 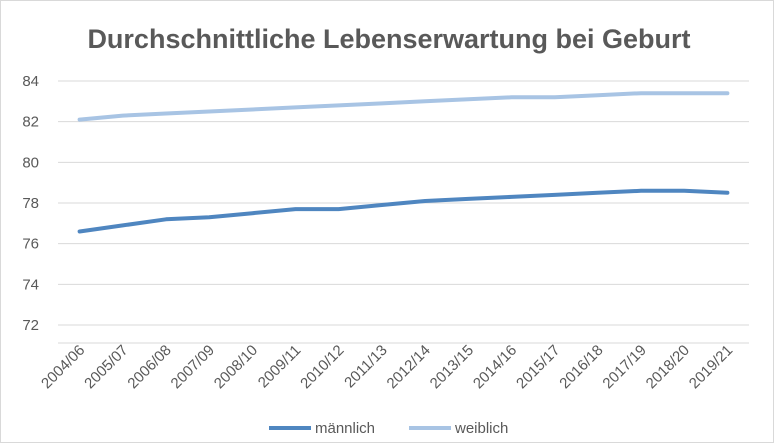 What do you see at coordinates (106, 367) in the screenshot?
I see `x-tick-label: 2005/07` at bounding box center [106, 367].